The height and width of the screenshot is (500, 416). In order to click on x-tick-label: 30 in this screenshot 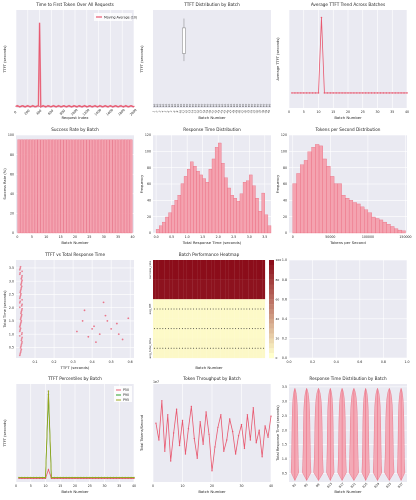, I will do `click(239, 111)`.